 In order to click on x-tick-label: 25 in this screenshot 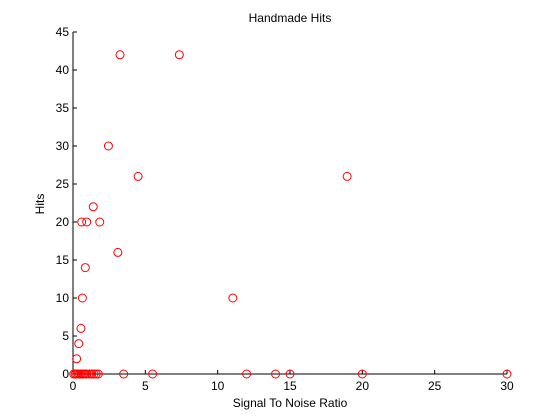, I will do `click(435, 386)`.